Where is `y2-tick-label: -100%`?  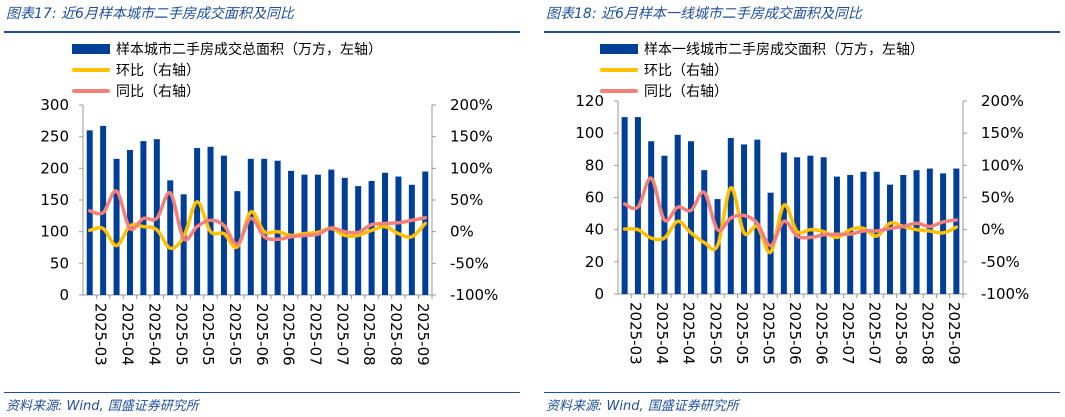 y2-tick-label: -100% is located at coordinates (1005, 294).